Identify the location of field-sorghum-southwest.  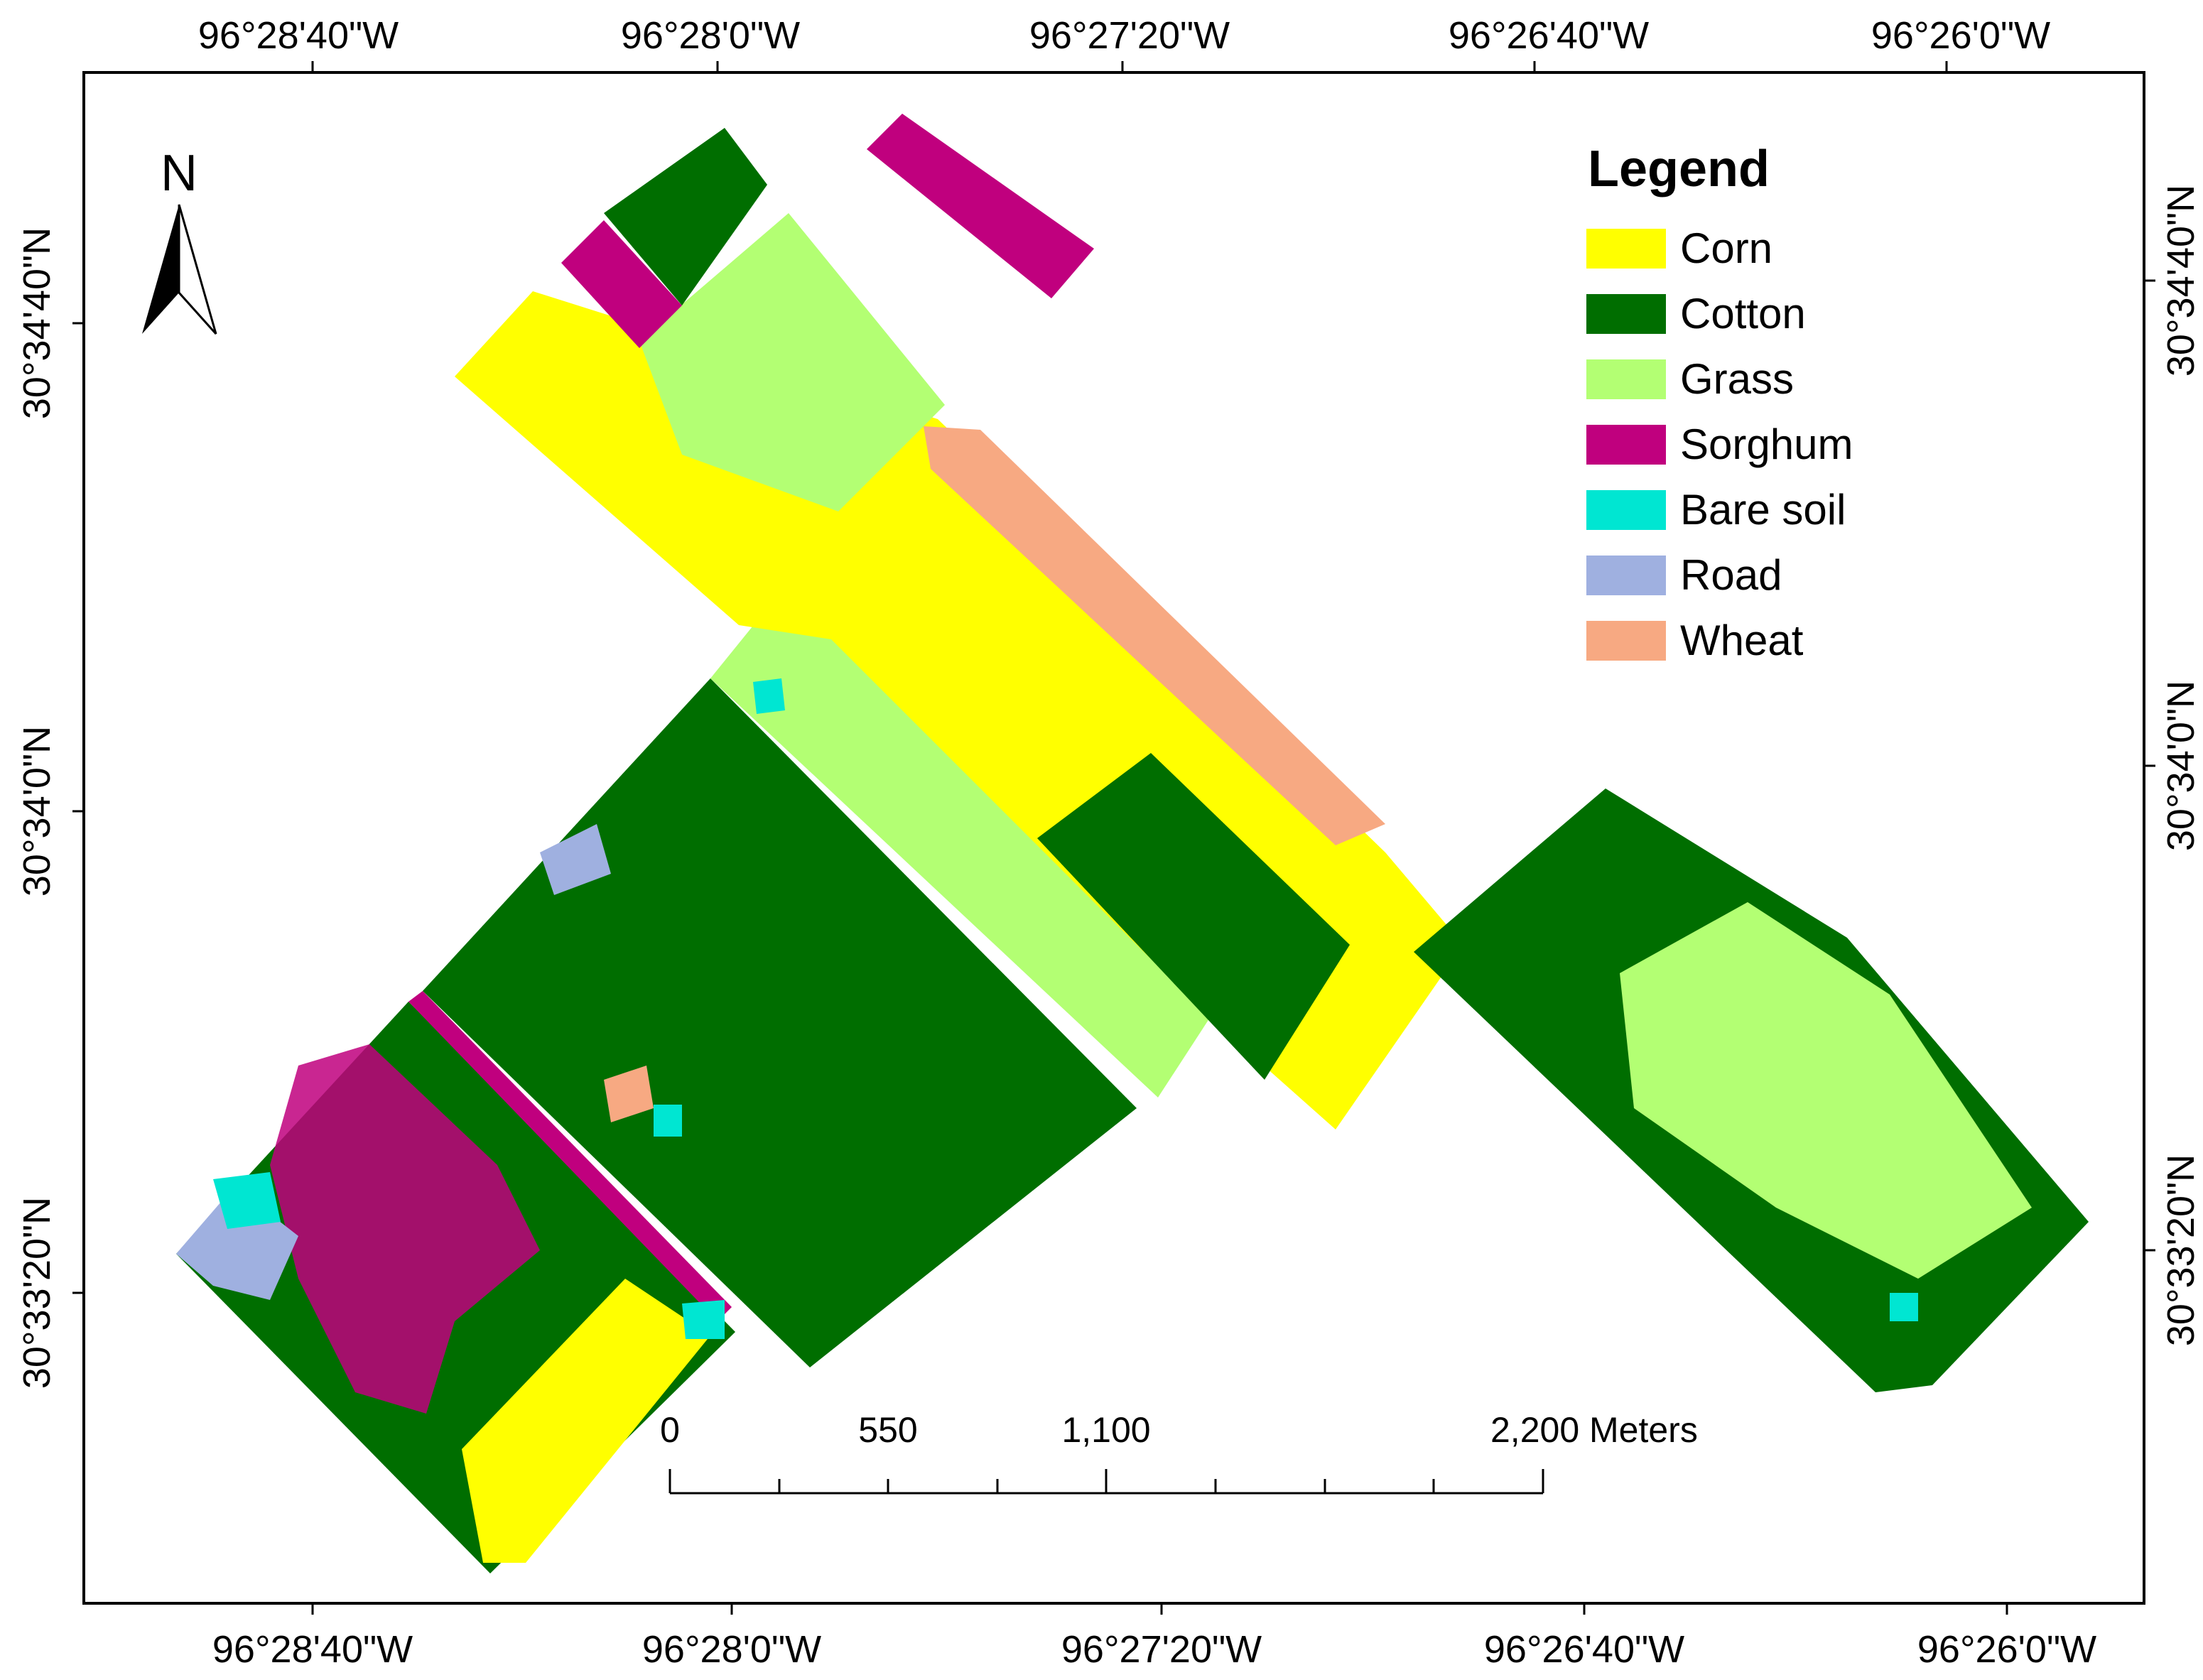
(405, 1229).